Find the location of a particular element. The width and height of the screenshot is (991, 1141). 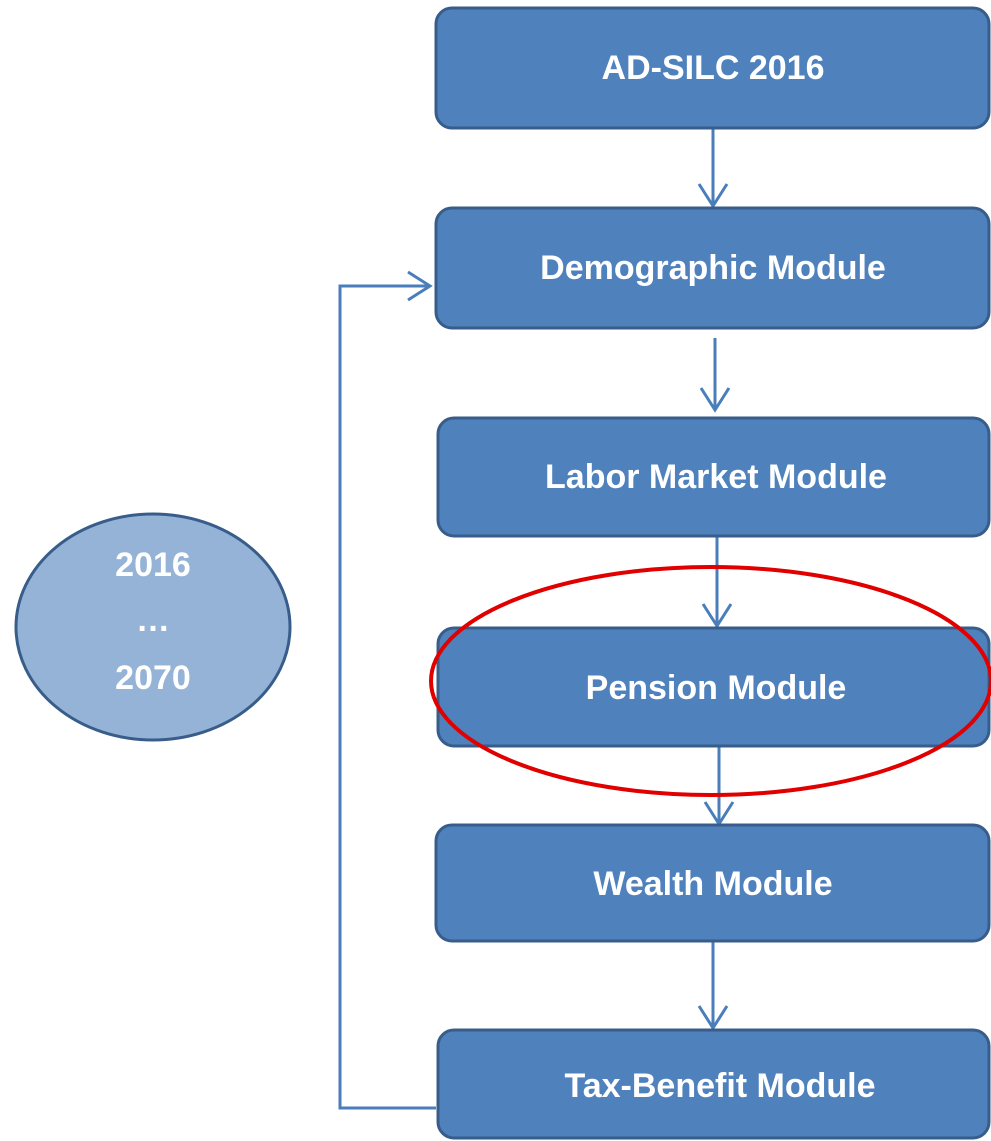

highlight-ellipse is located at coordinates (710, 681).